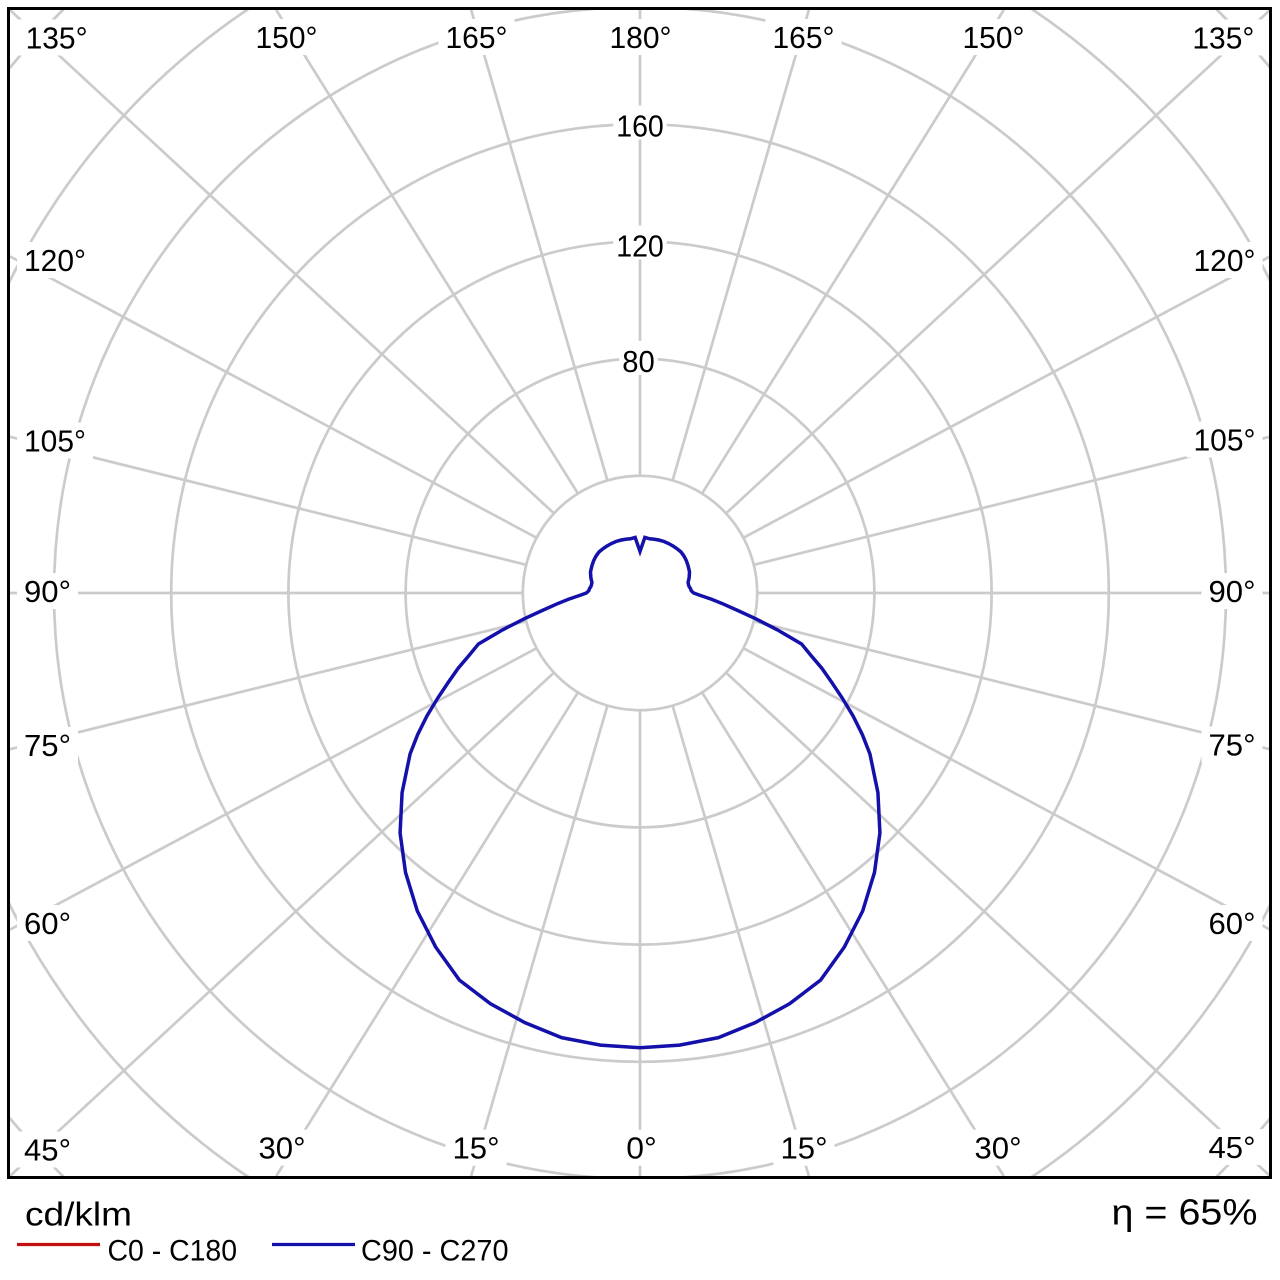 This screenshot has width=1280, height=1280. I want to click on svg-text: 180°, so click(641, 38).